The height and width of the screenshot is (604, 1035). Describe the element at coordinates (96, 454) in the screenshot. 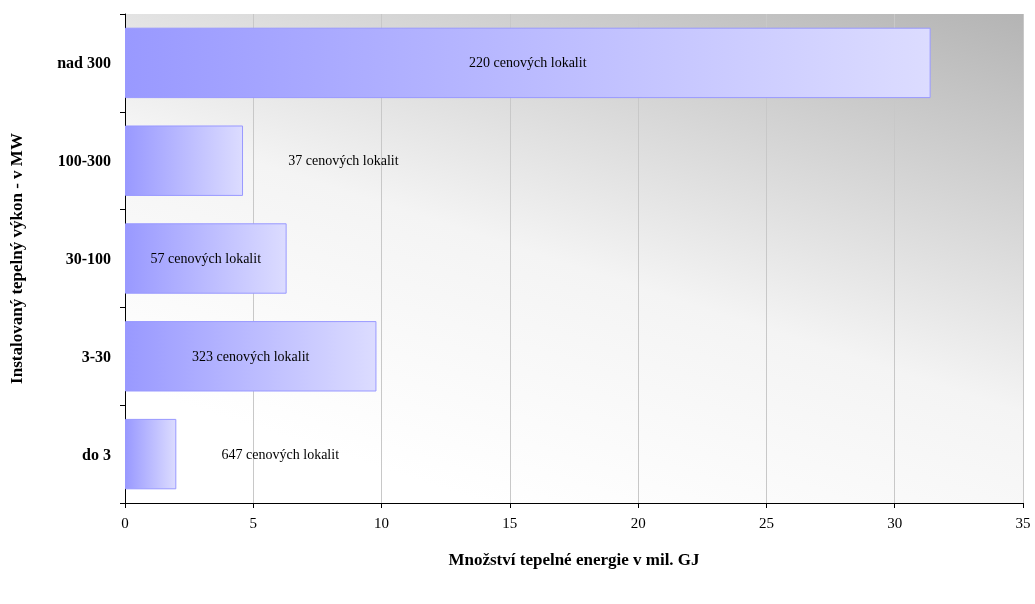

I see `y-tick-label: do 3` at that location.